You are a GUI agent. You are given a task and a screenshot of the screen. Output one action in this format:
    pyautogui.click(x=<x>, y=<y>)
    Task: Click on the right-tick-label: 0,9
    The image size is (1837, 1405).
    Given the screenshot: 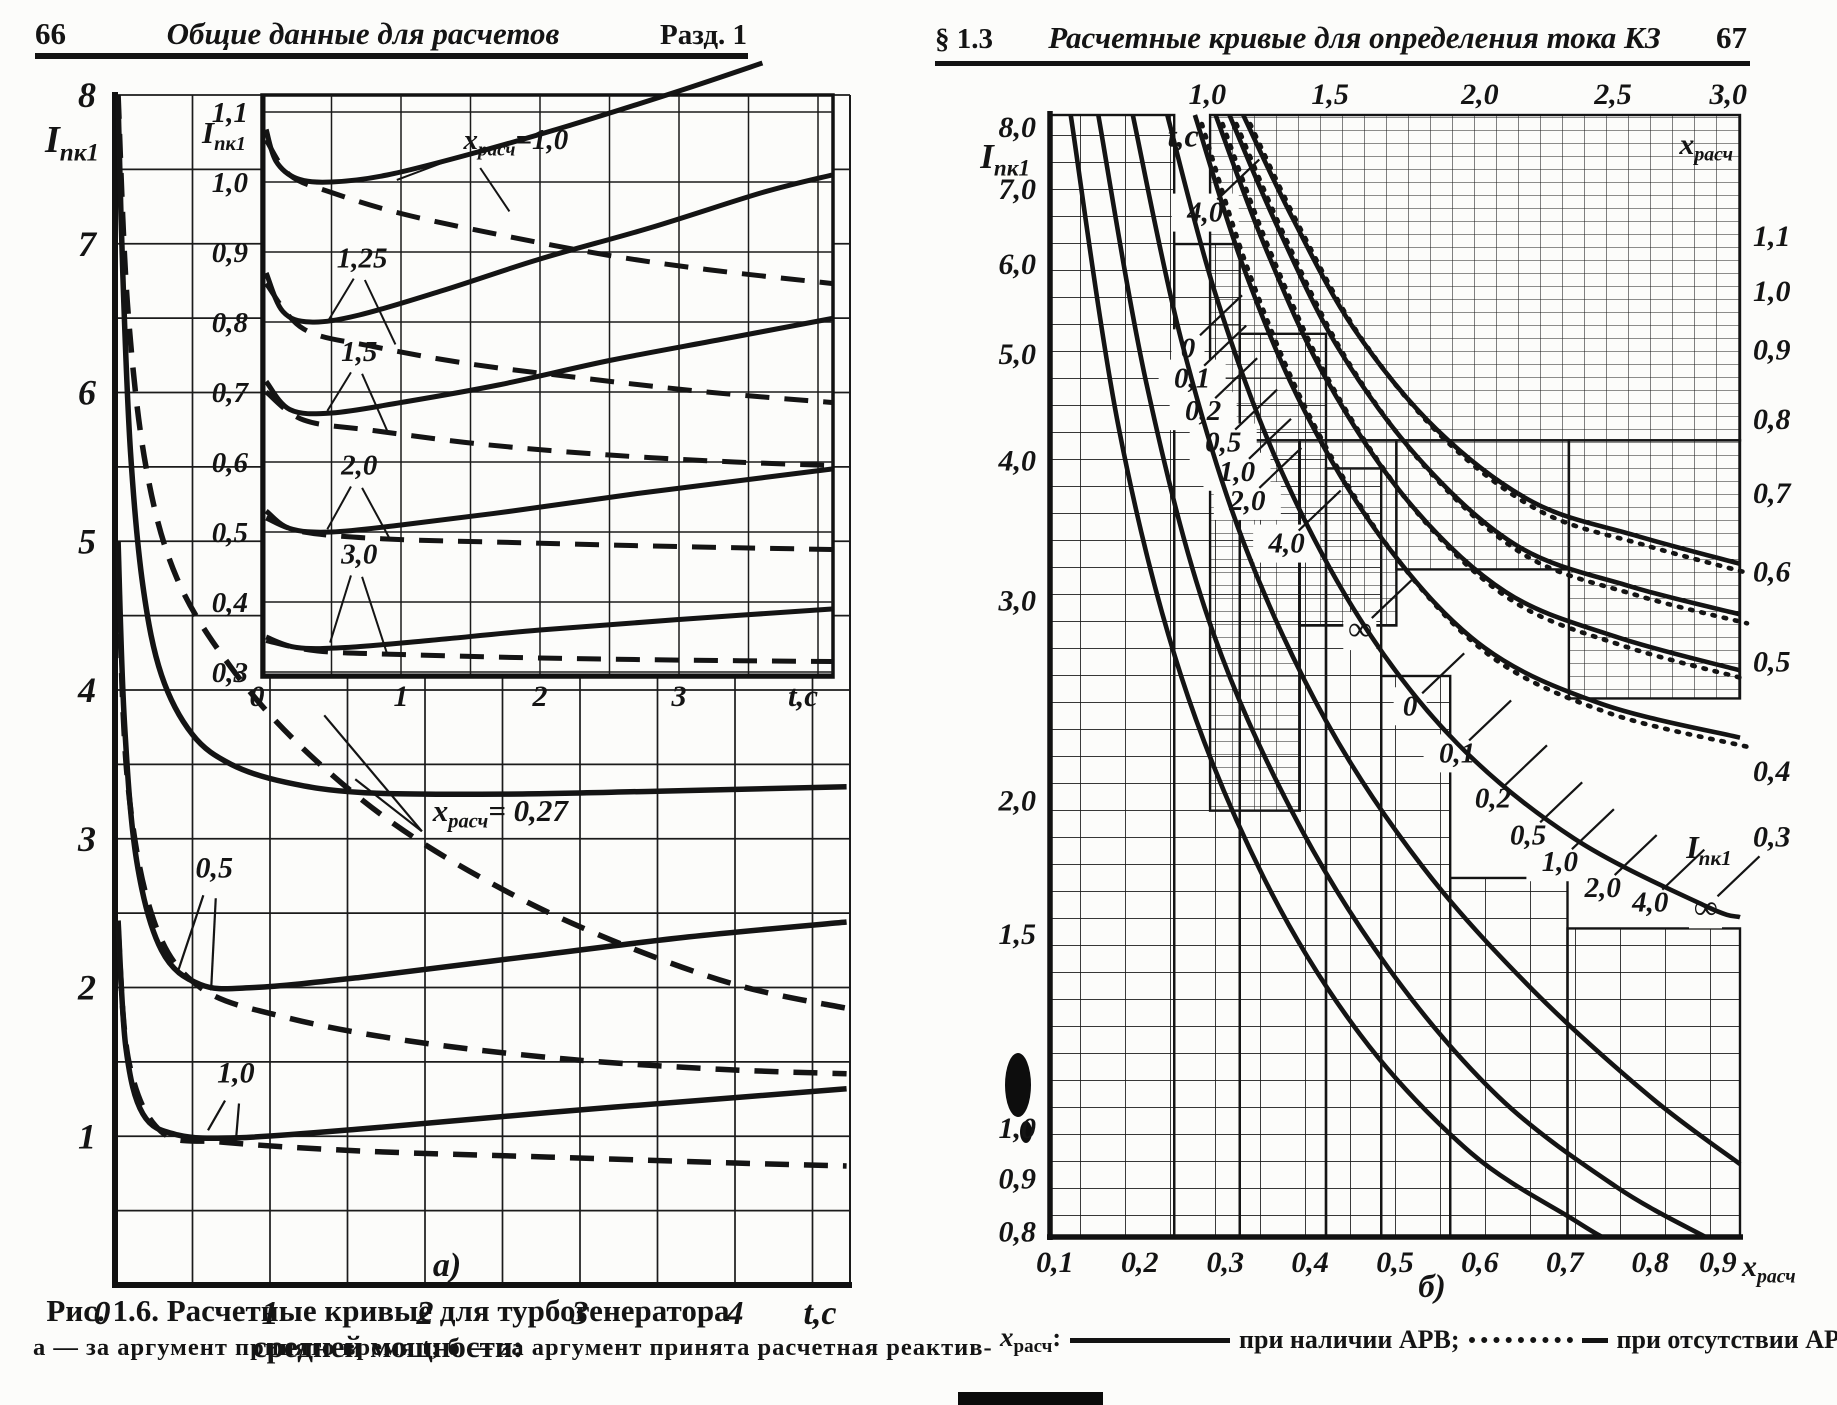 What is the action you would take?
    pyautogui.click(x=1772, y=349)
    